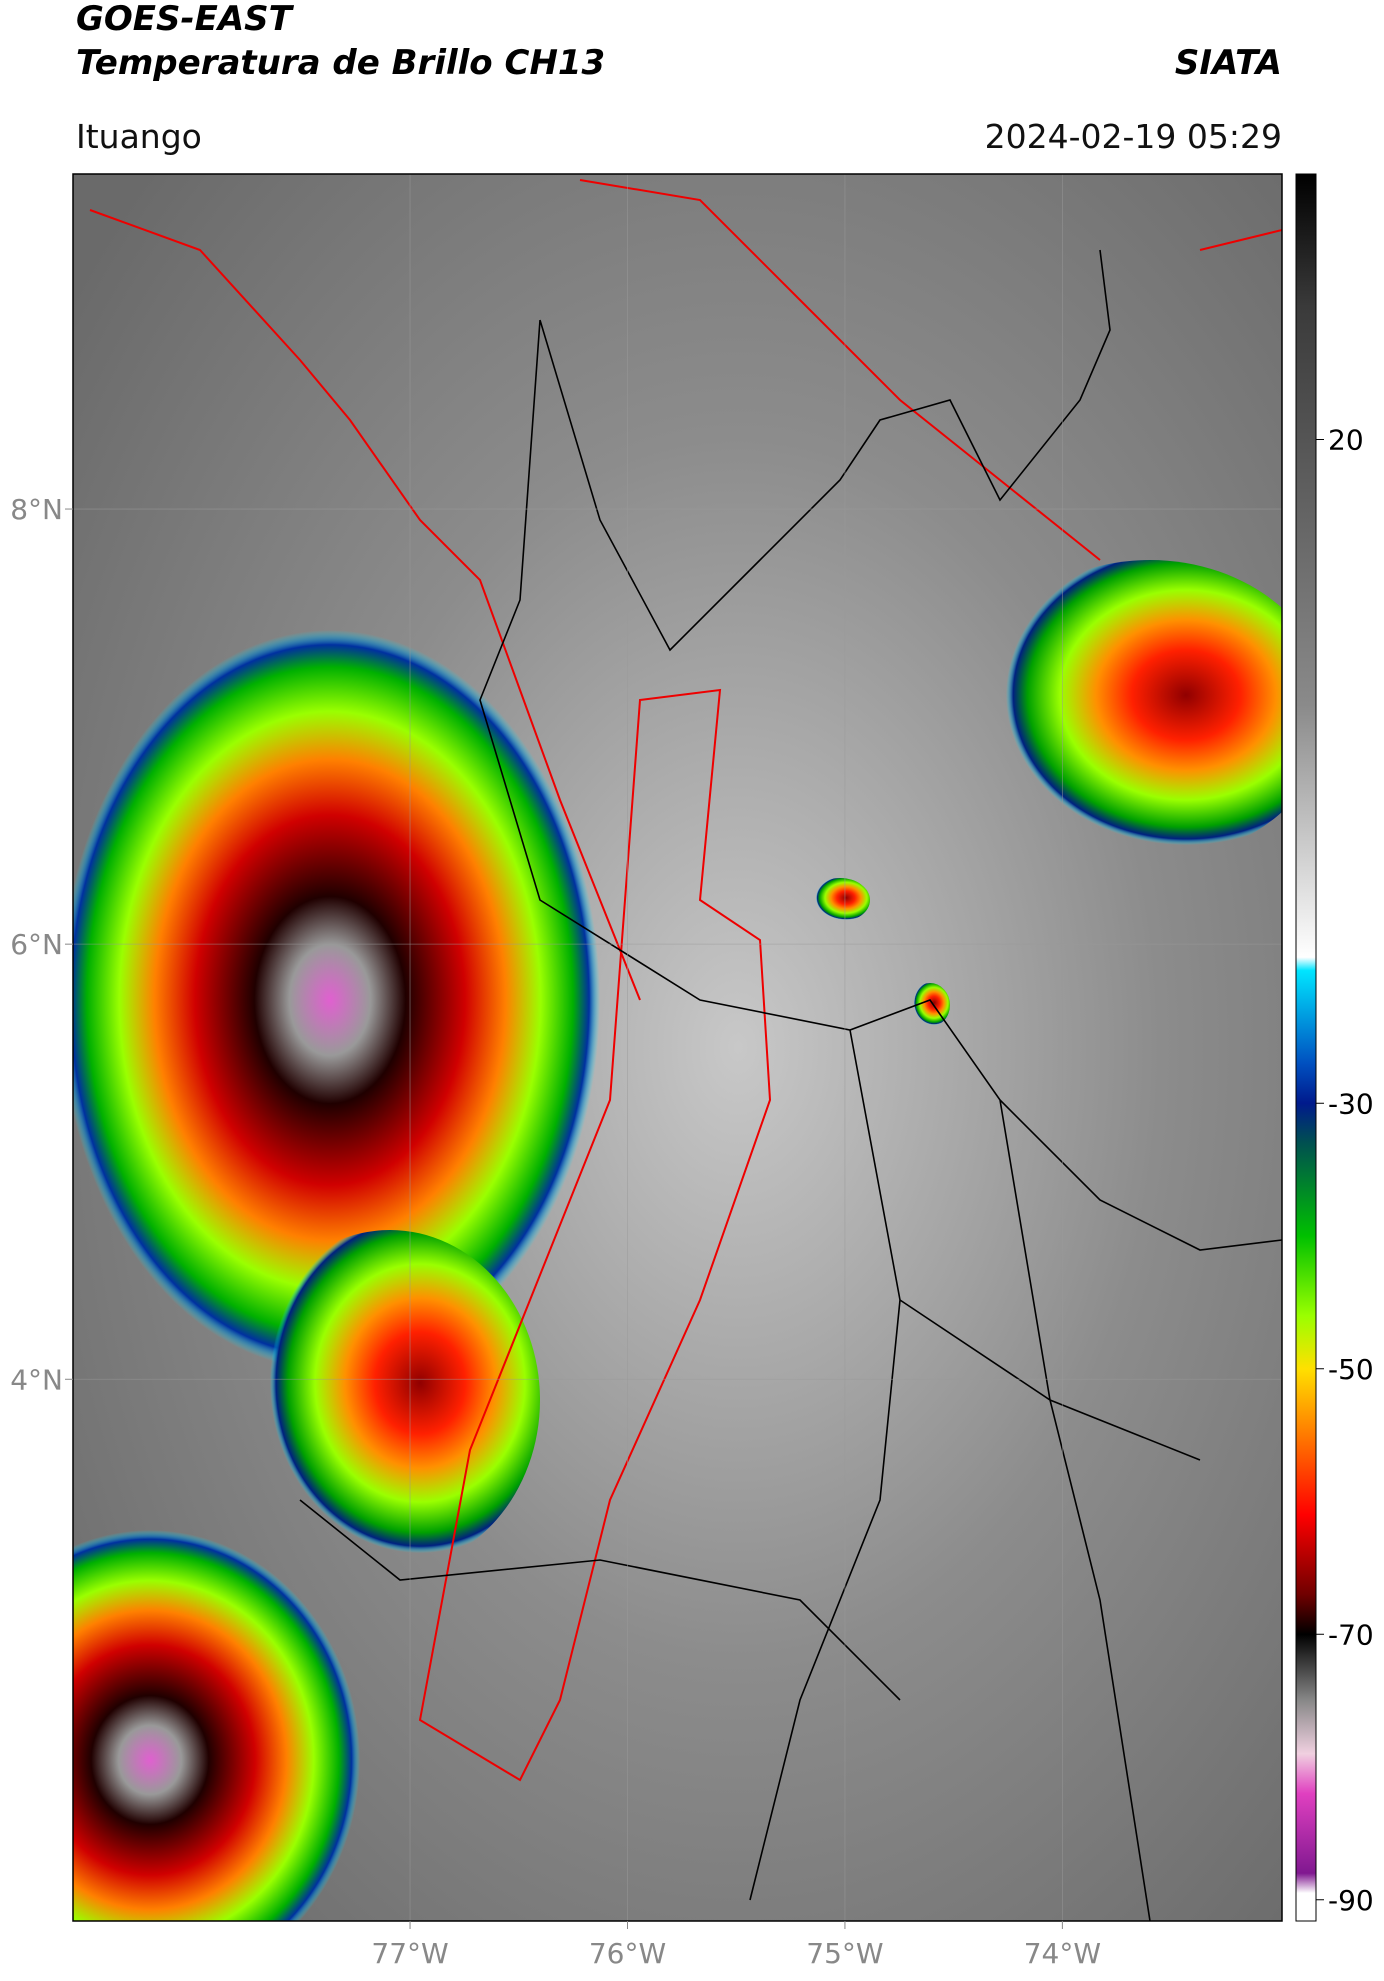 The height and width of the screenshot is (1981, 1384). I want to click on x-tick-label: 75°W, so click(844, 1953).